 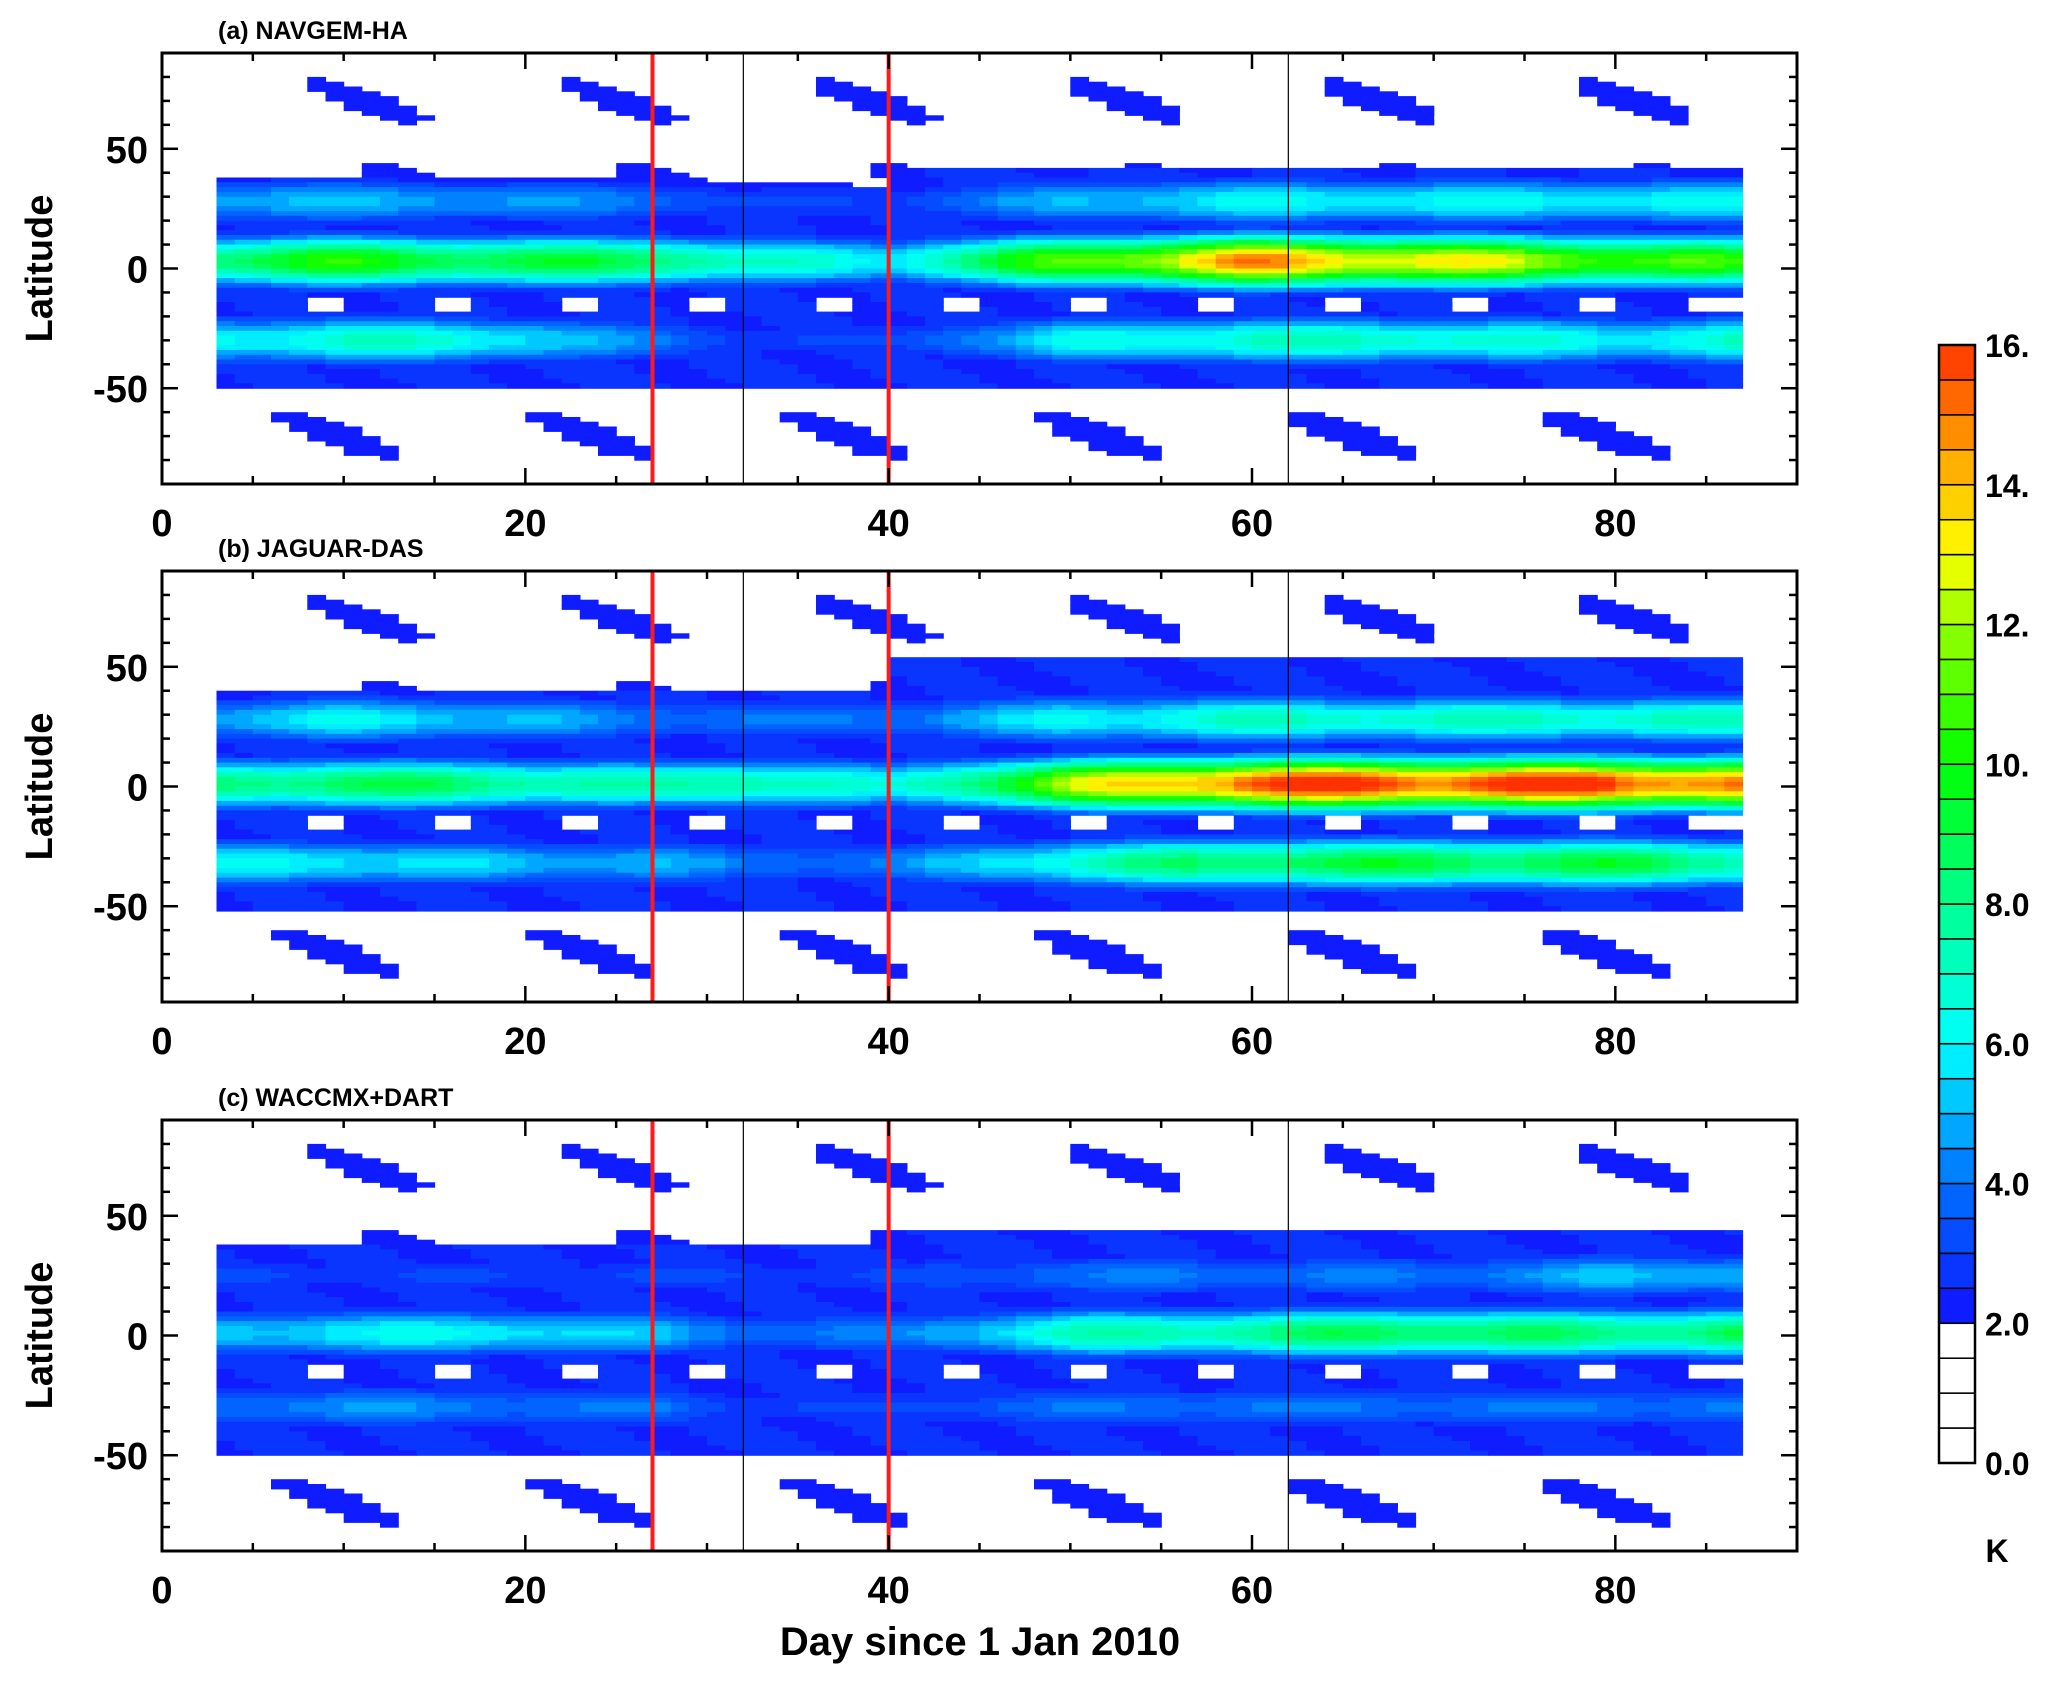 I want to click on x-tick-label: 40, so click(x=889, y=524).